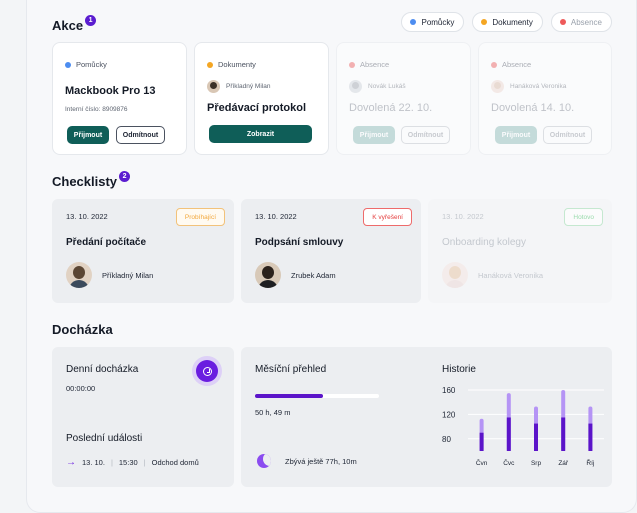  Describe the element at coordinates (74, 24) in the screenshot. I see `akce-title: Akce 1` at that location.